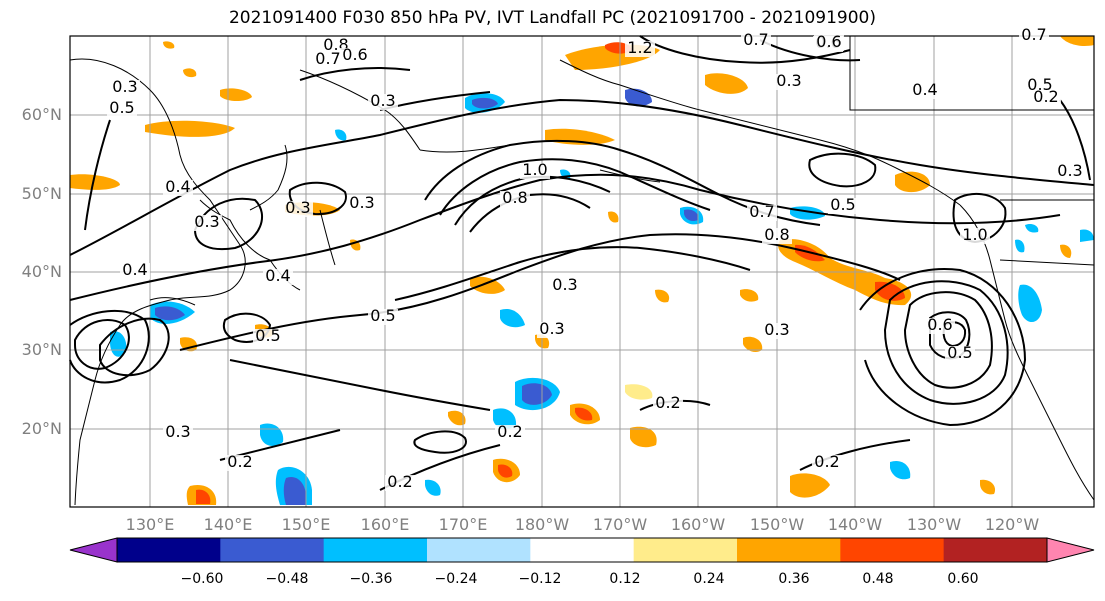 This screenshot has width=1105, height=601. What do you see at coordinates (228, 524) in the screenshot?
I see `lon-label-140E: 140°E` at bounding box center [228, 524].